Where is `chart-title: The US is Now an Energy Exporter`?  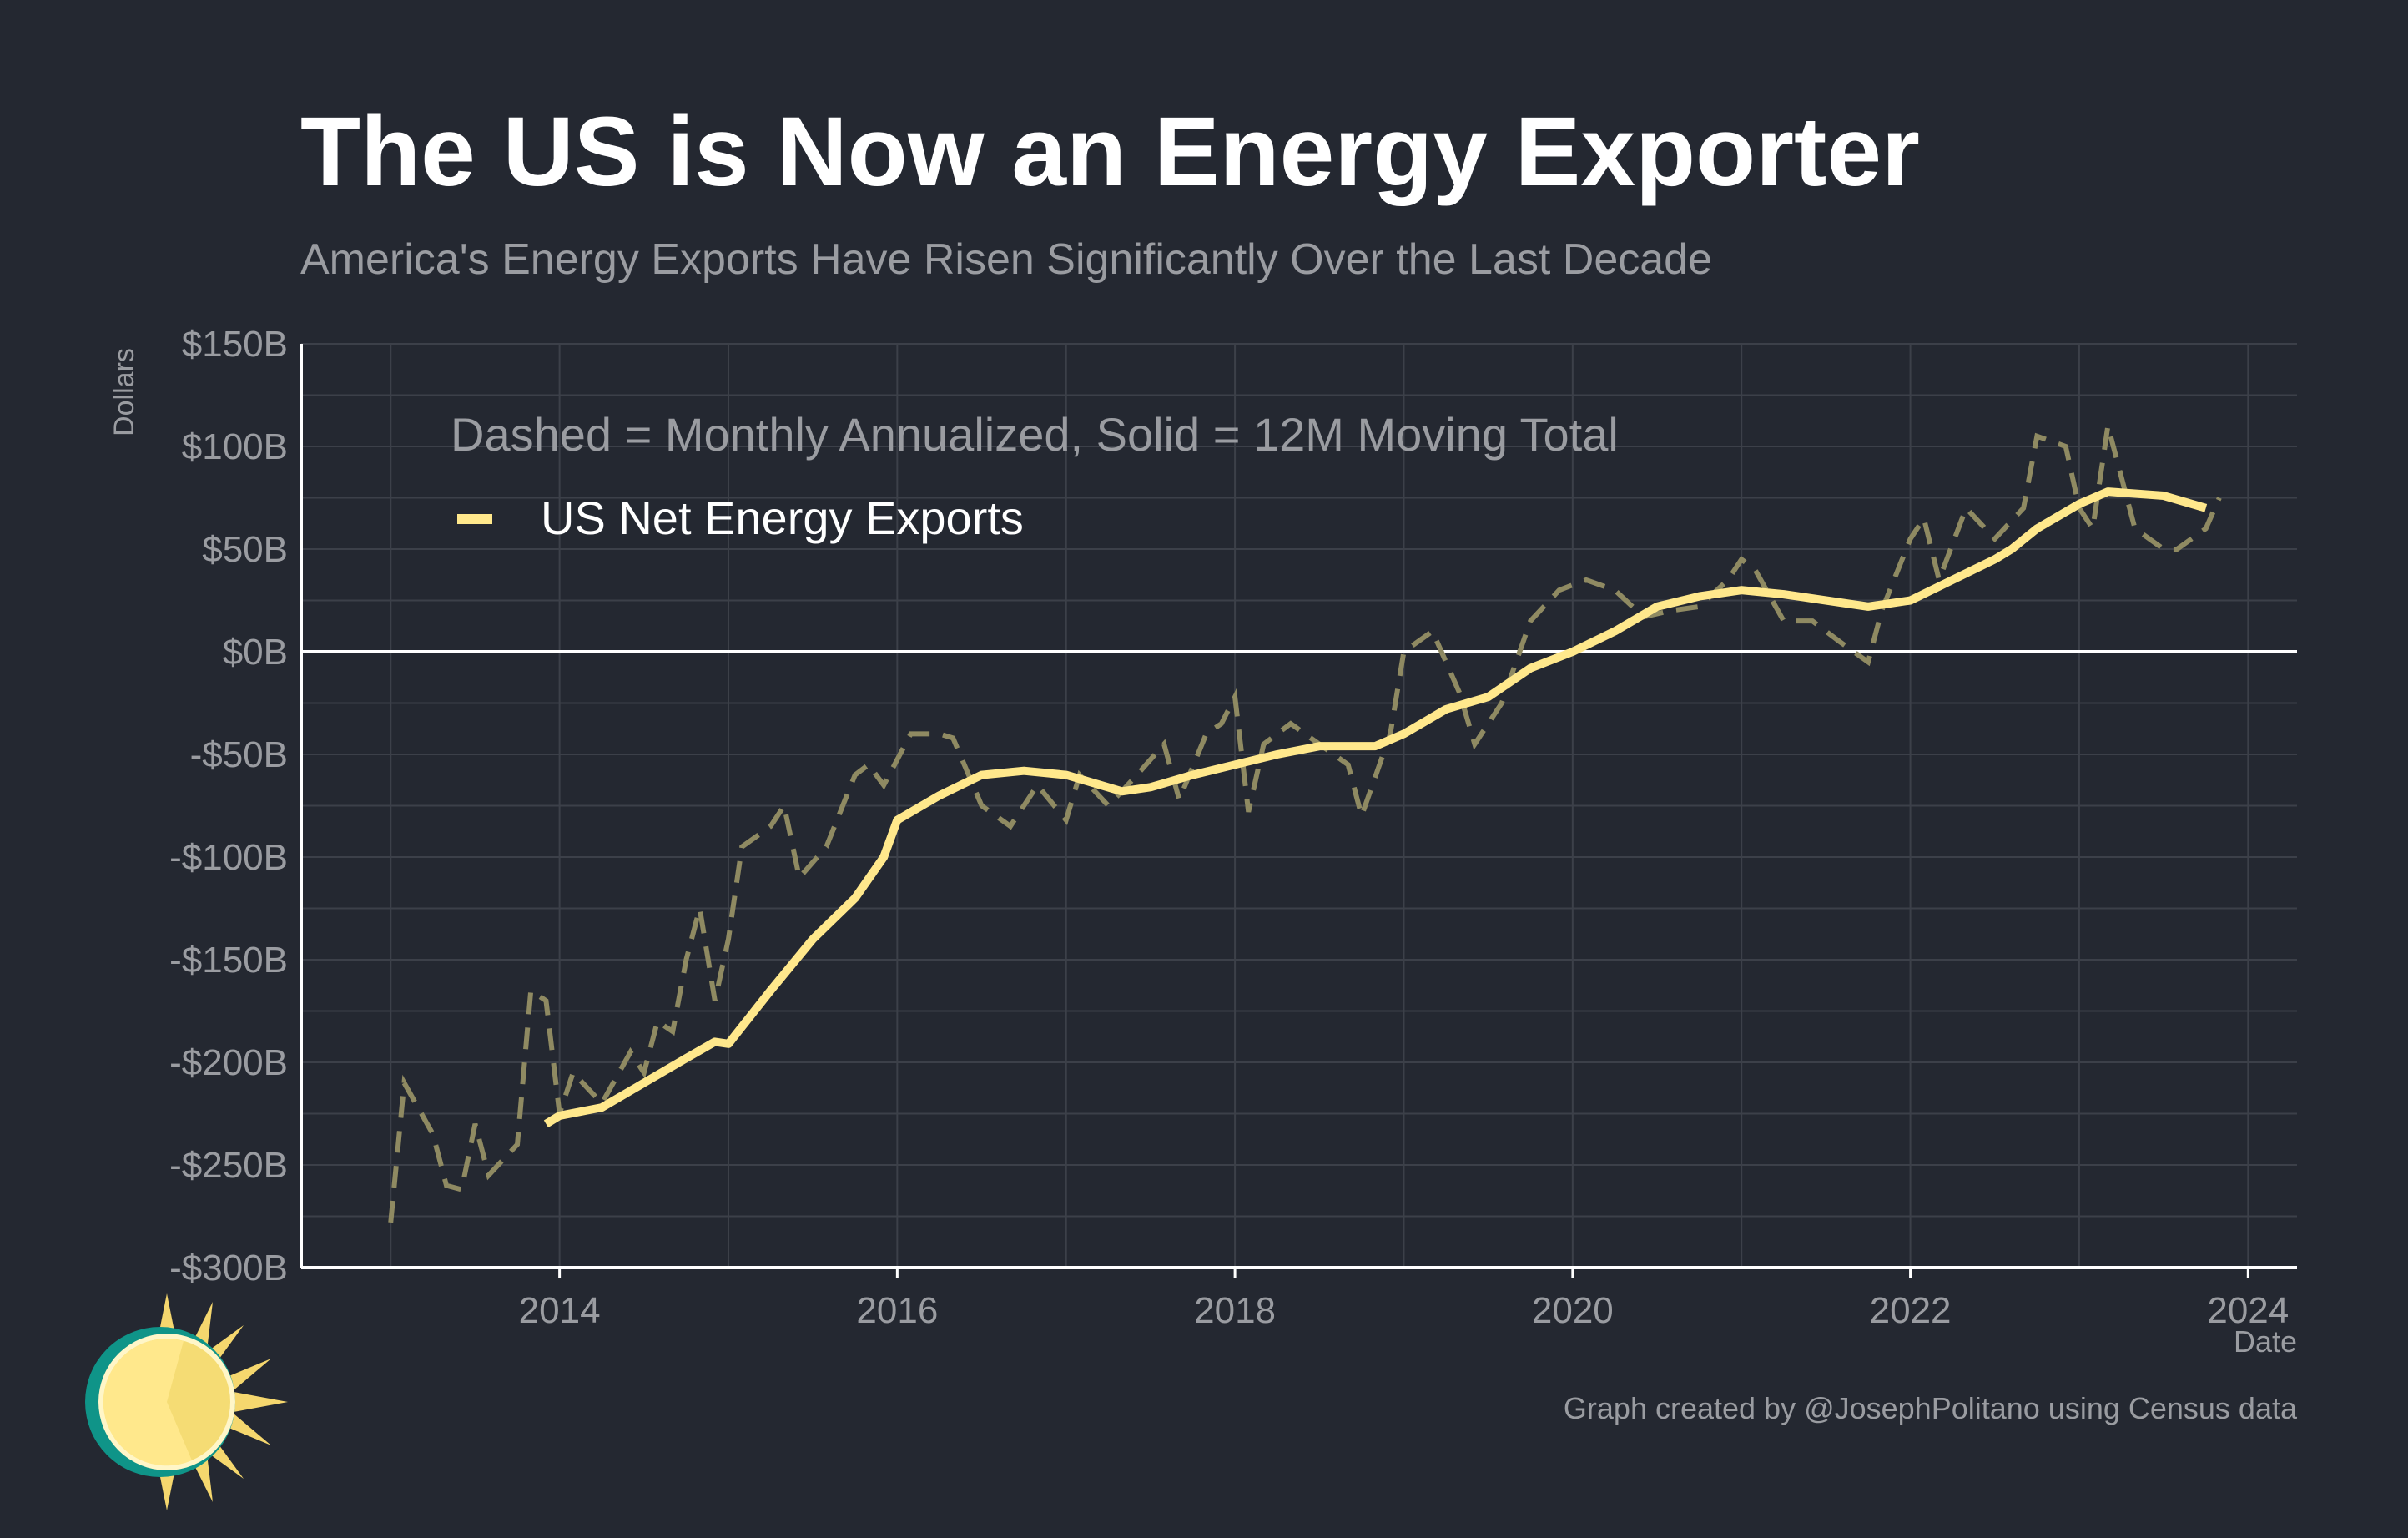
chart-title: The US is Now an Energy Exporter is located at coordinates (1110, 152).